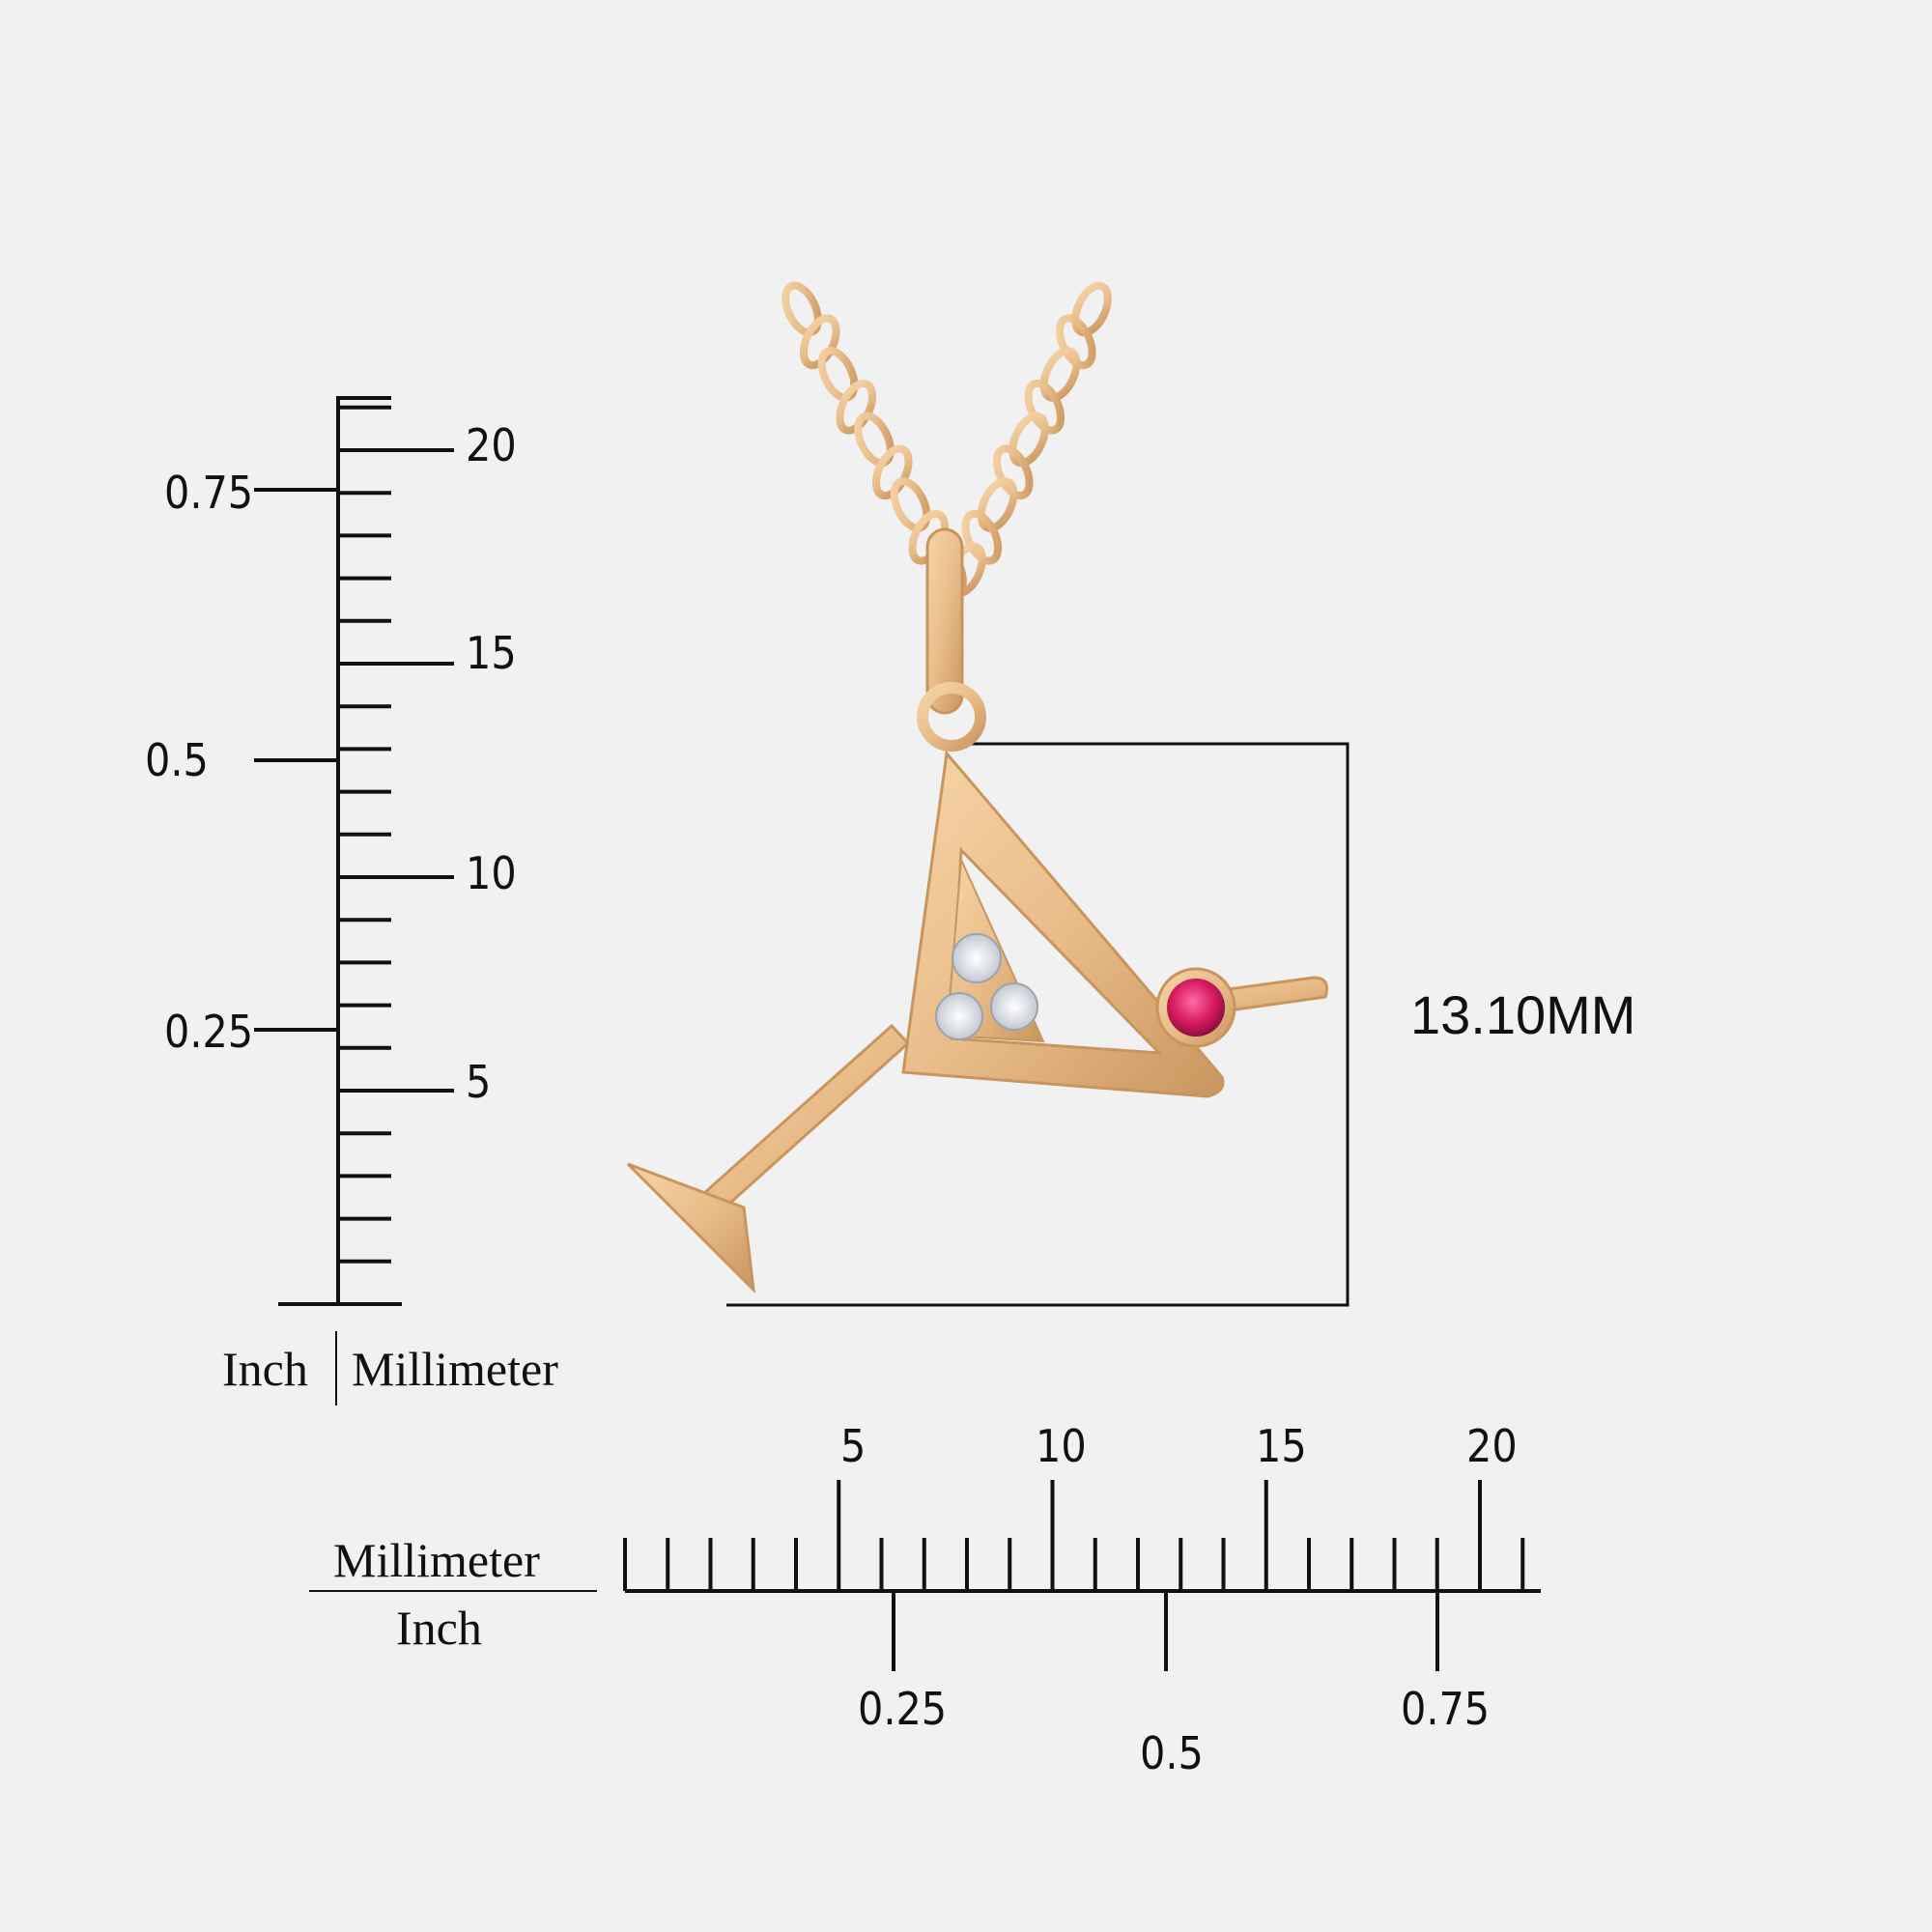 This screenshot has height=1932, width=1932. I want to click on h-mm-label-5: 5, so click(853, 1446).